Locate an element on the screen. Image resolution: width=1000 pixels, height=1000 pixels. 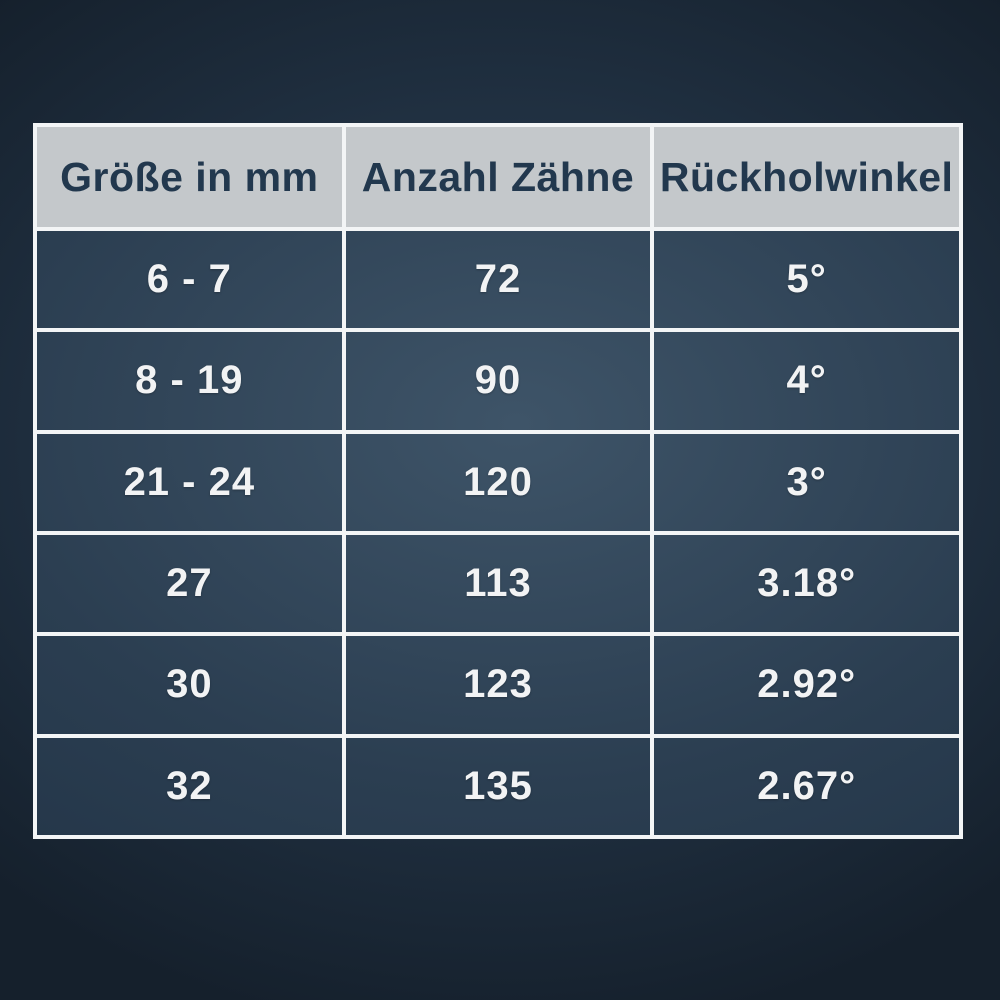
header-cell-teeth: Anzahl Zähne is located at coordinates (498, 177).